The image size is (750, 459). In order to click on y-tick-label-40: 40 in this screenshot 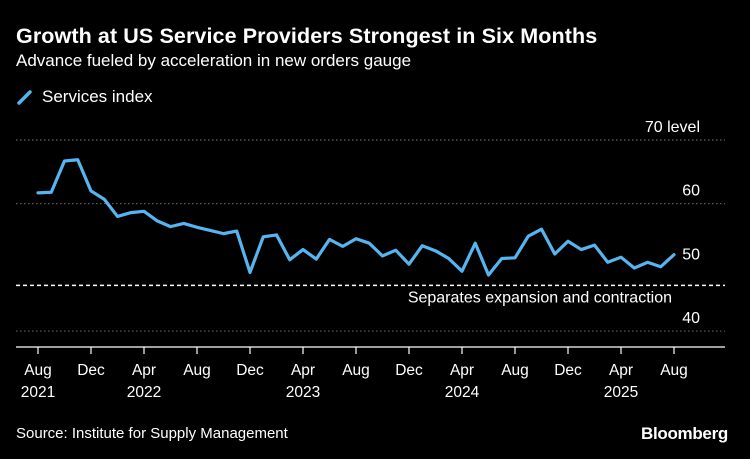, I will do `click(691, 318)`.